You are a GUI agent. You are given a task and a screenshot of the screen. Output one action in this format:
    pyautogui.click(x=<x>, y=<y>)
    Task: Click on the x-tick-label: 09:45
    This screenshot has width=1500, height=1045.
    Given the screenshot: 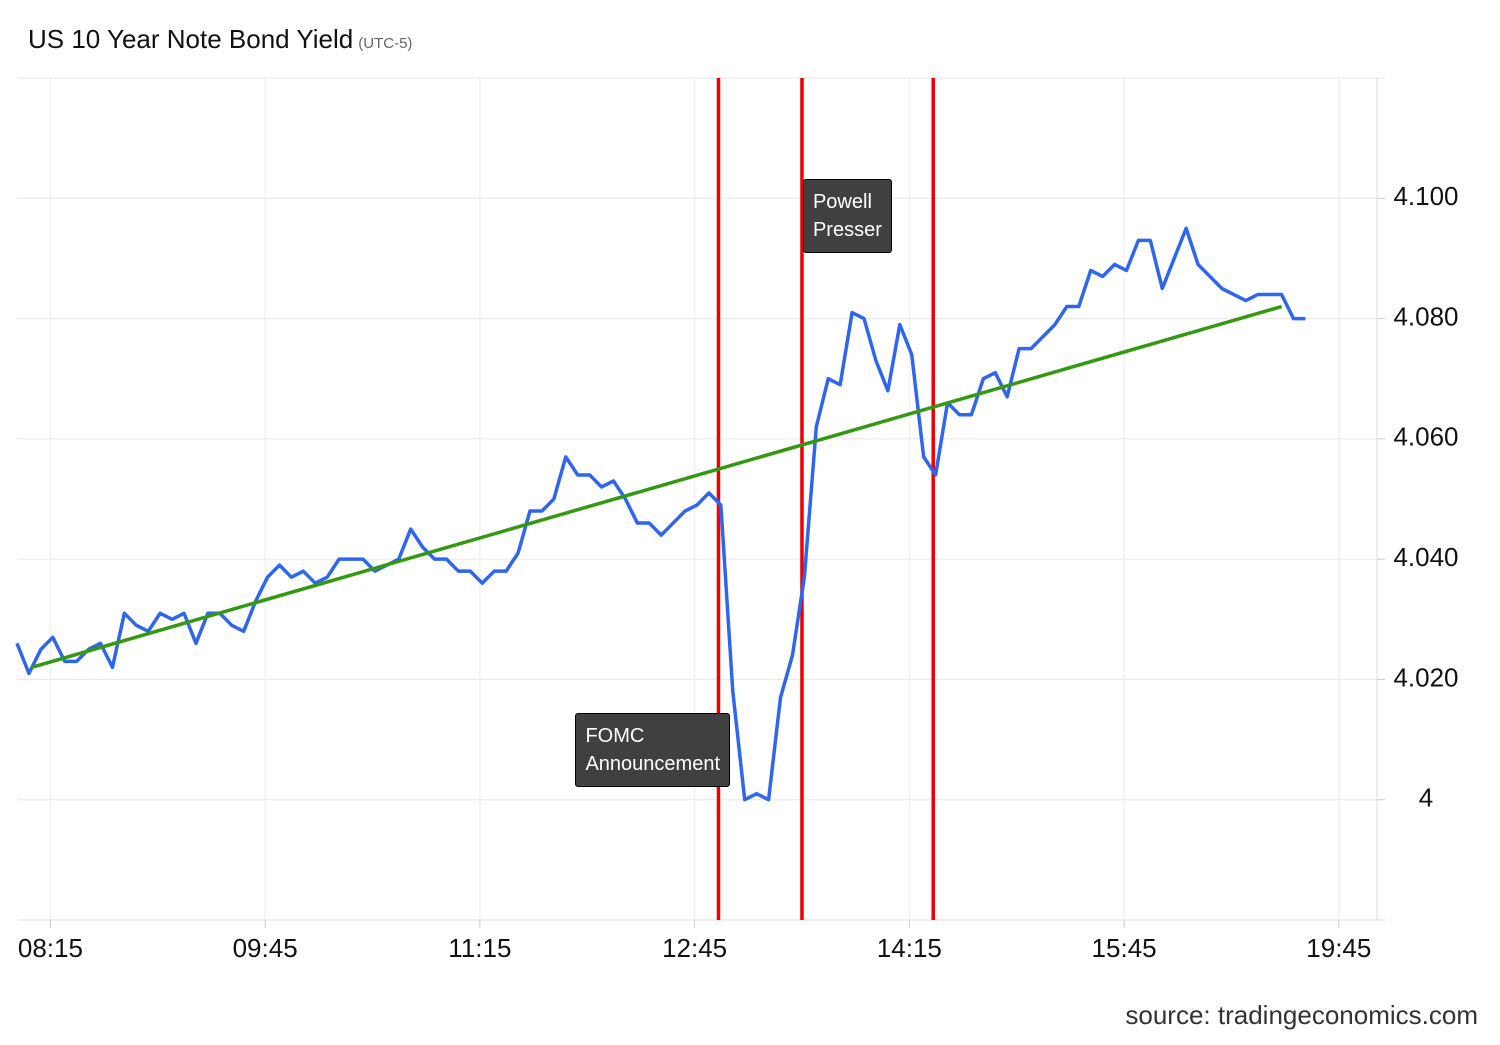 What is the action you would take?
    pyautogui.click(x=265, y=948)
    